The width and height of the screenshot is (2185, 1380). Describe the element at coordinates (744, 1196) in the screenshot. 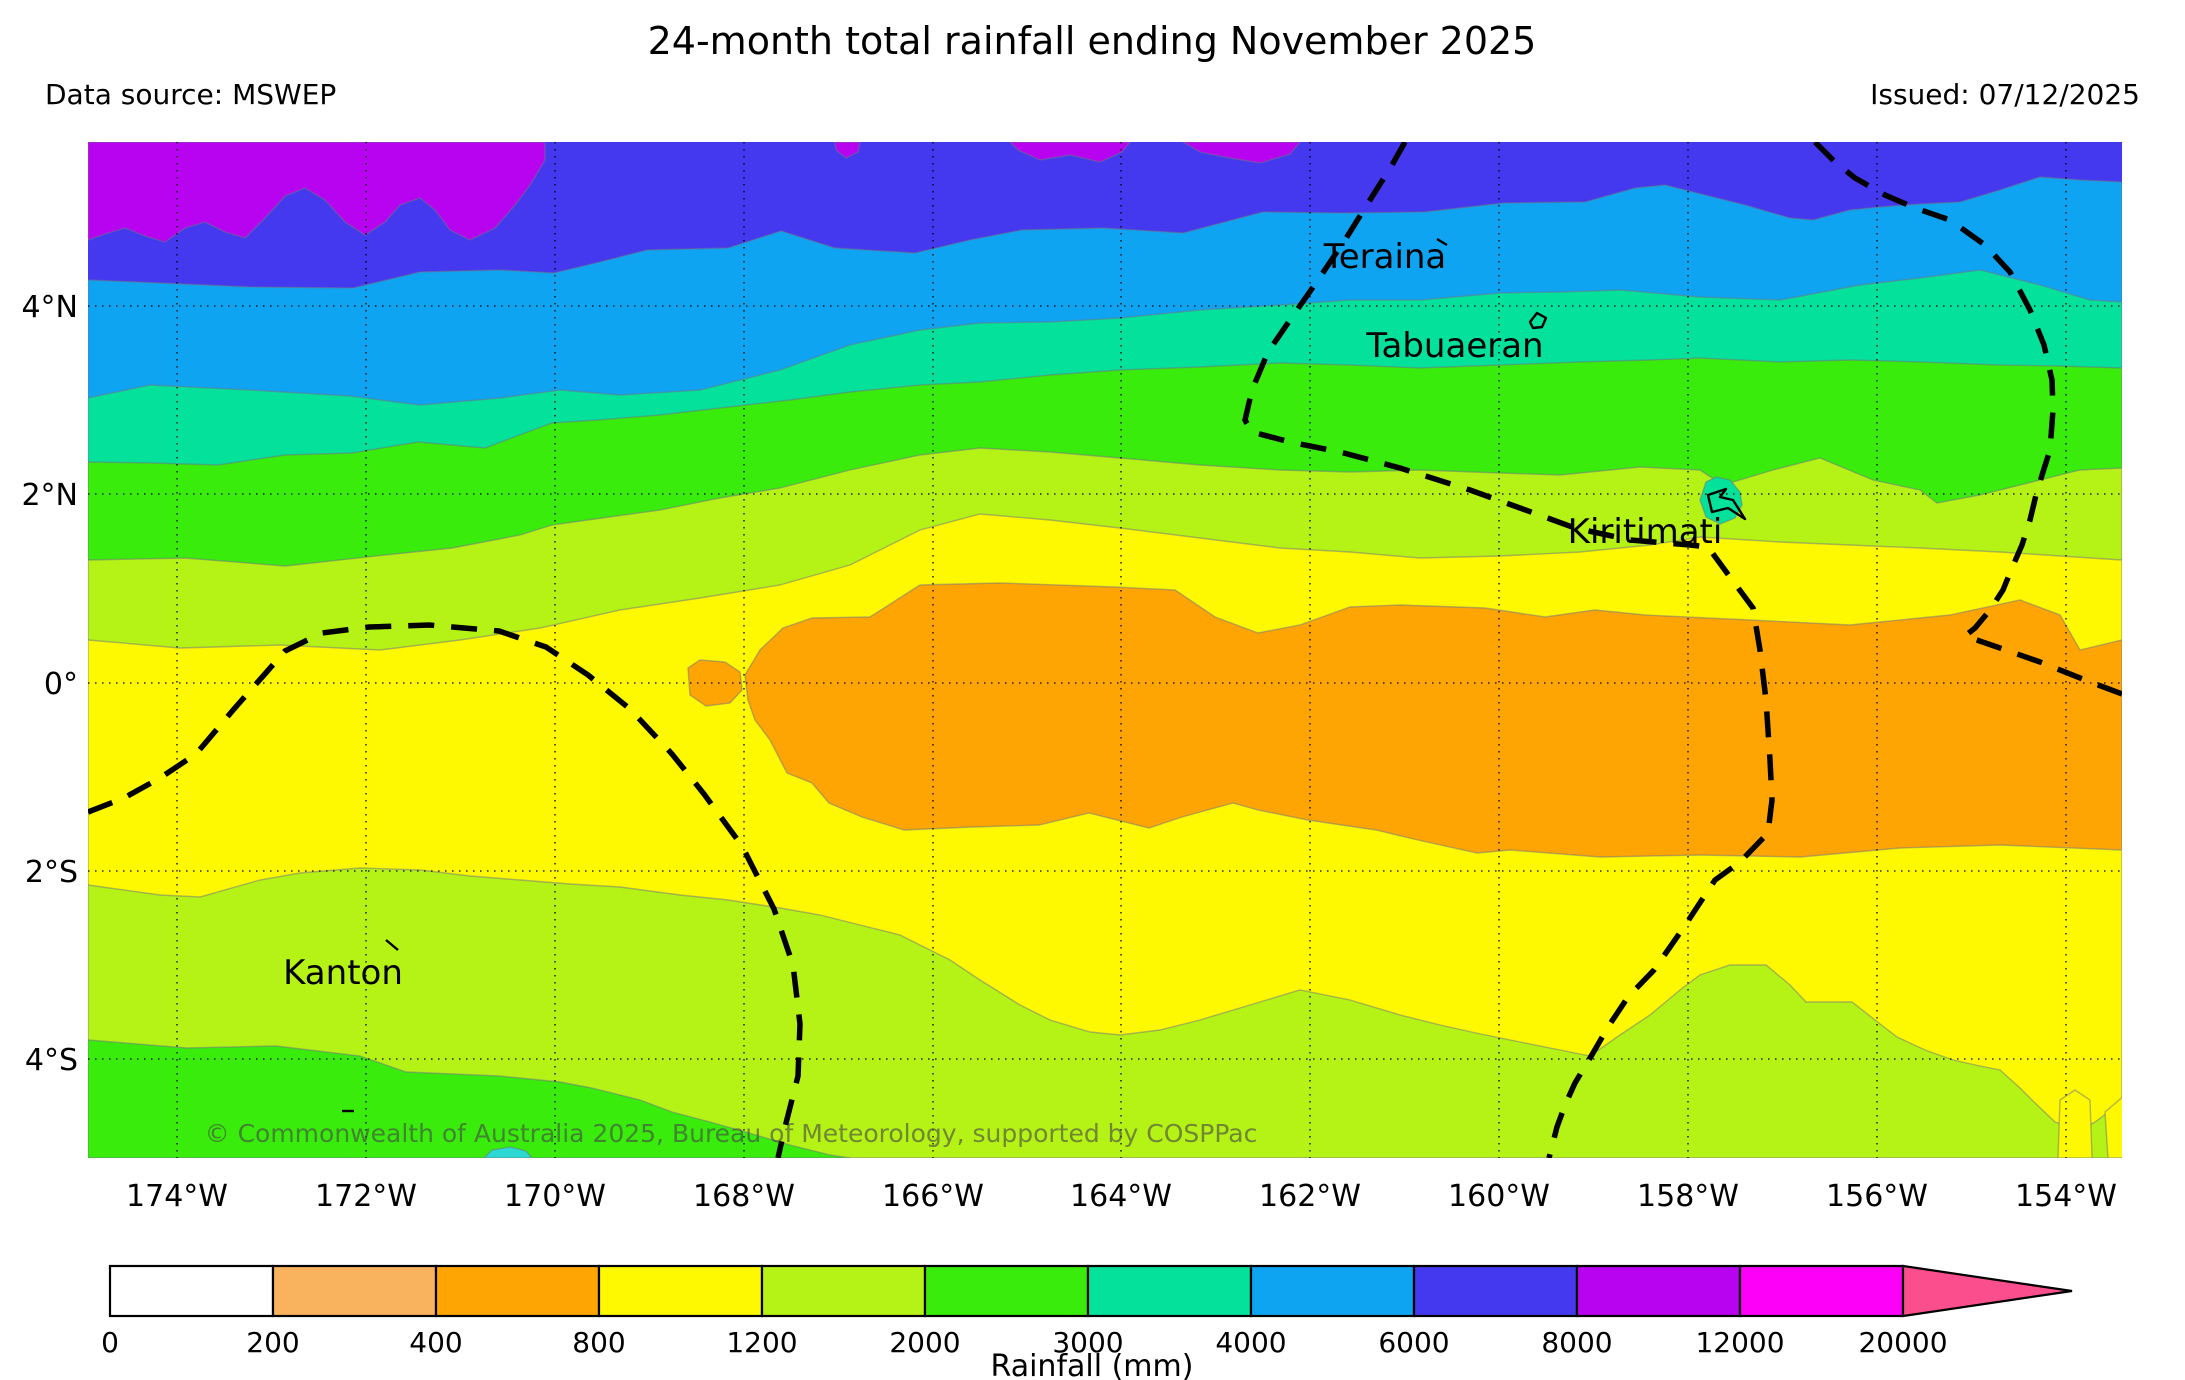

I see `lon-tick-label: 168°W` at that location.